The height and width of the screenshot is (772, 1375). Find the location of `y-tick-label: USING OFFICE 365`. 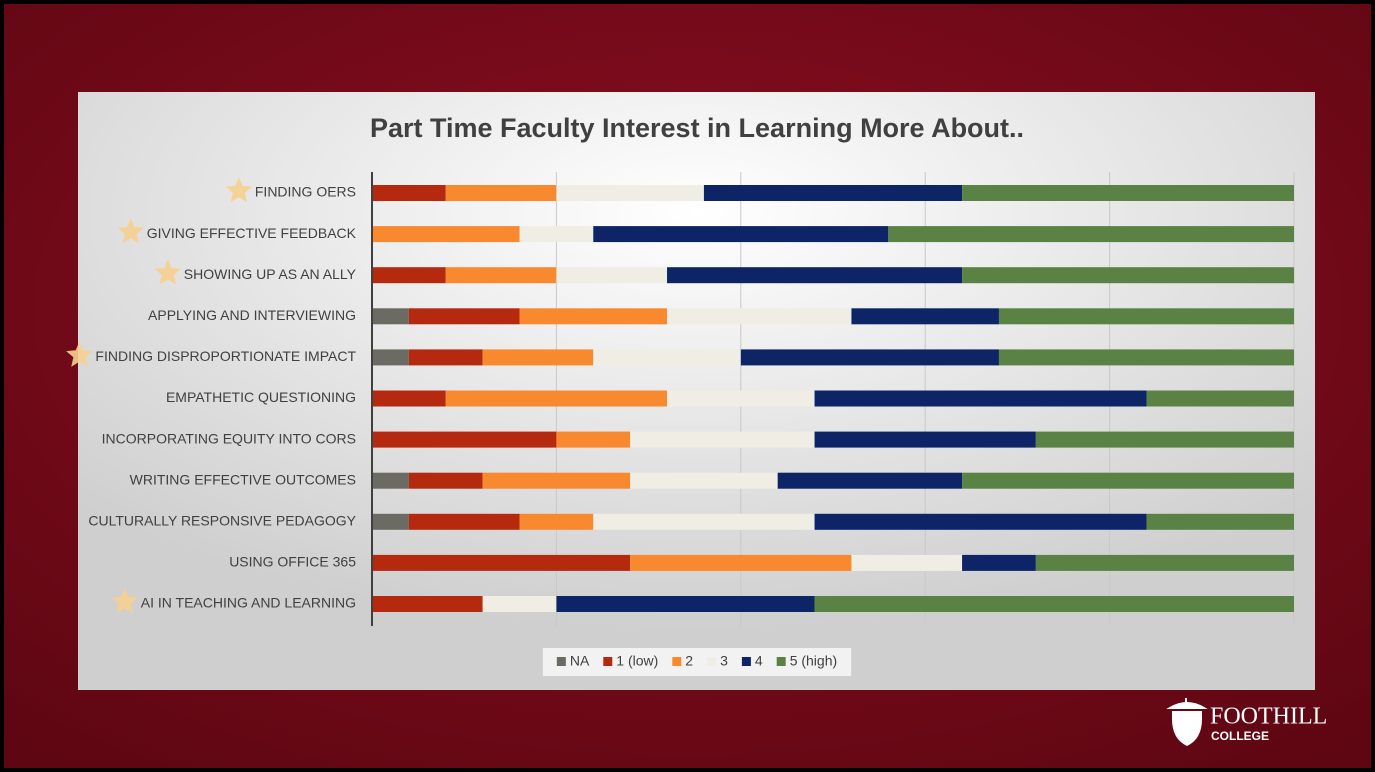

y-tick-label: USING OFFICE 365 is located at coordinates (292, 562).